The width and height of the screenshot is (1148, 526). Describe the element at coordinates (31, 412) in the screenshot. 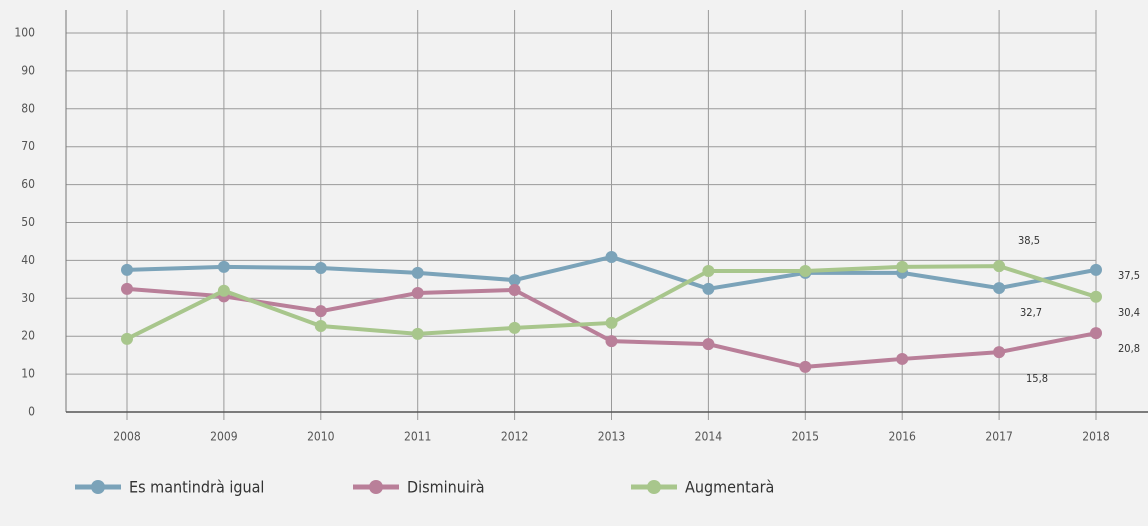

I see `y-tick-label: 0` at that location.